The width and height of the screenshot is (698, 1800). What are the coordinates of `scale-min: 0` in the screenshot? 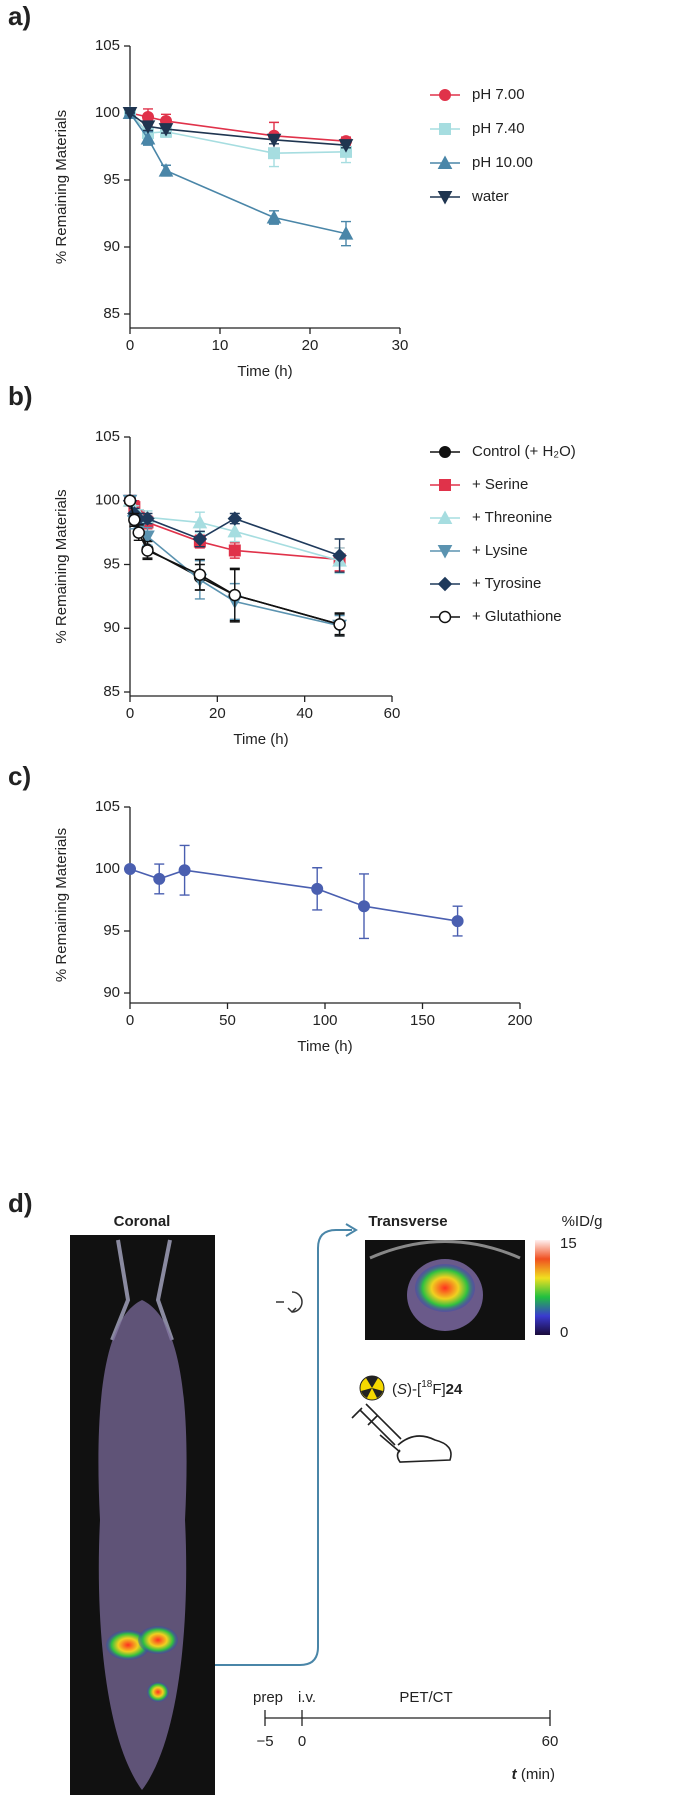 It's located at (564, 1332).